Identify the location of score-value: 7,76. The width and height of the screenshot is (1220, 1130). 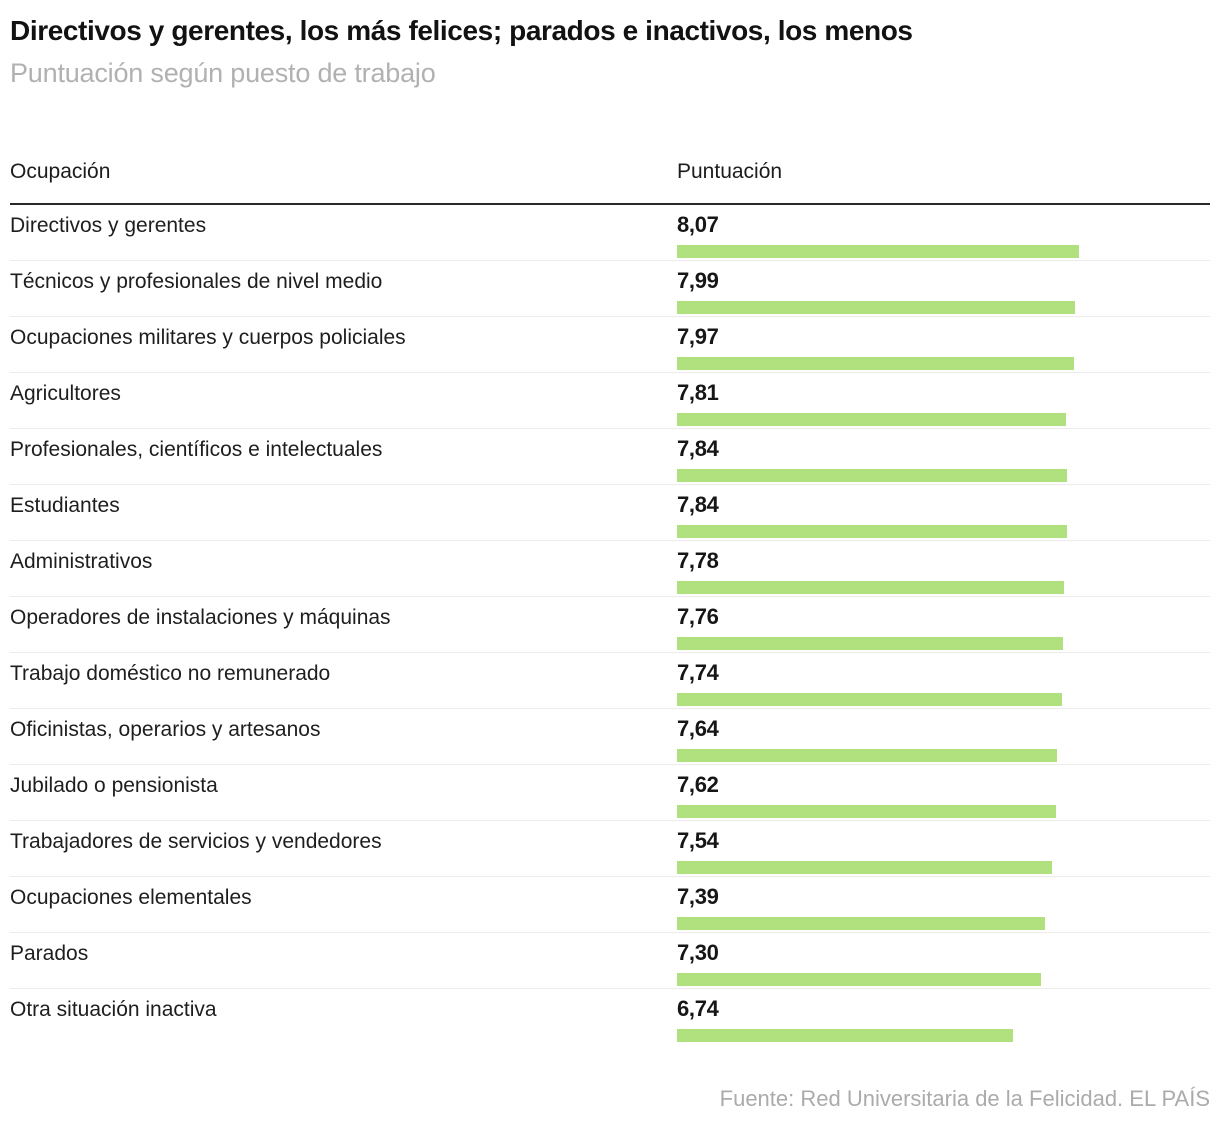
(698, 616).